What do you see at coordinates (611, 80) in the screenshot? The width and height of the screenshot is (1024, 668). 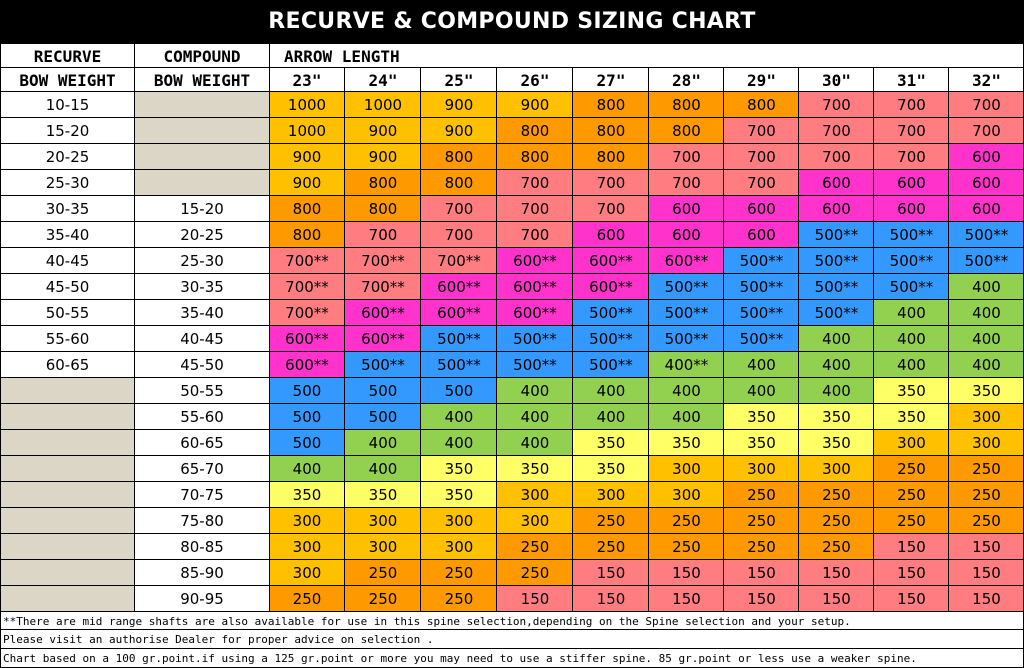 I see `length-header-27: 27"` at bounding box center [611, 80].